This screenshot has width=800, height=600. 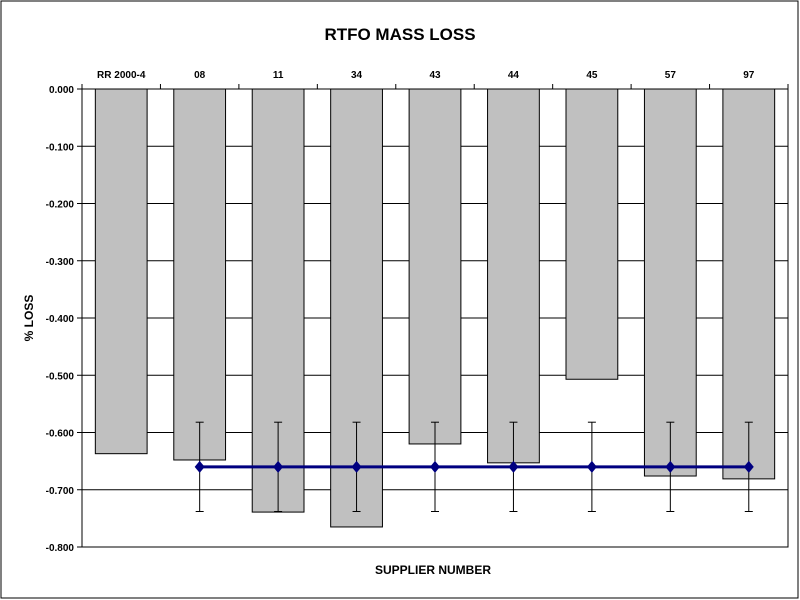 I want to click on y-tick-label: -0.200, so click(x=60, y=205).